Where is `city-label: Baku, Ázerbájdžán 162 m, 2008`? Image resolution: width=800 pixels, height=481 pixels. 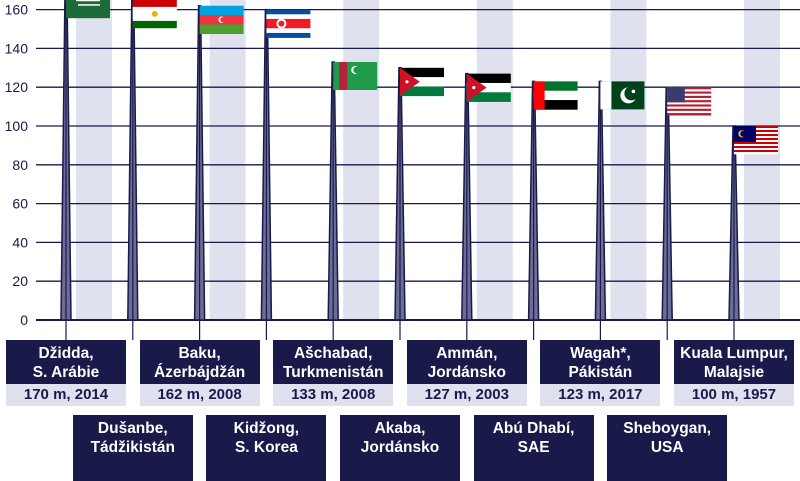 city-label: Baku, Ázerbájdžán 162 m, 2008 is located at coordinates (199, 373).